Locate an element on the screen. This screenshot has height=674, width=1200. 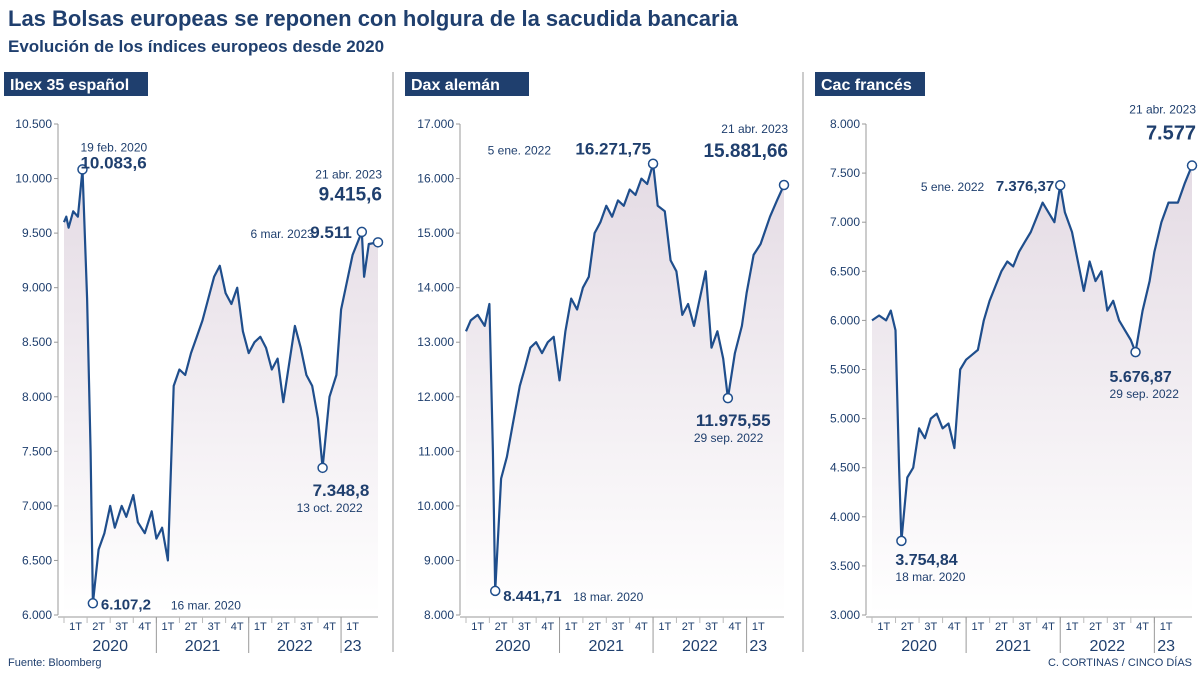
y-tick-label: 3.500 is located at coordinates (845, 566).